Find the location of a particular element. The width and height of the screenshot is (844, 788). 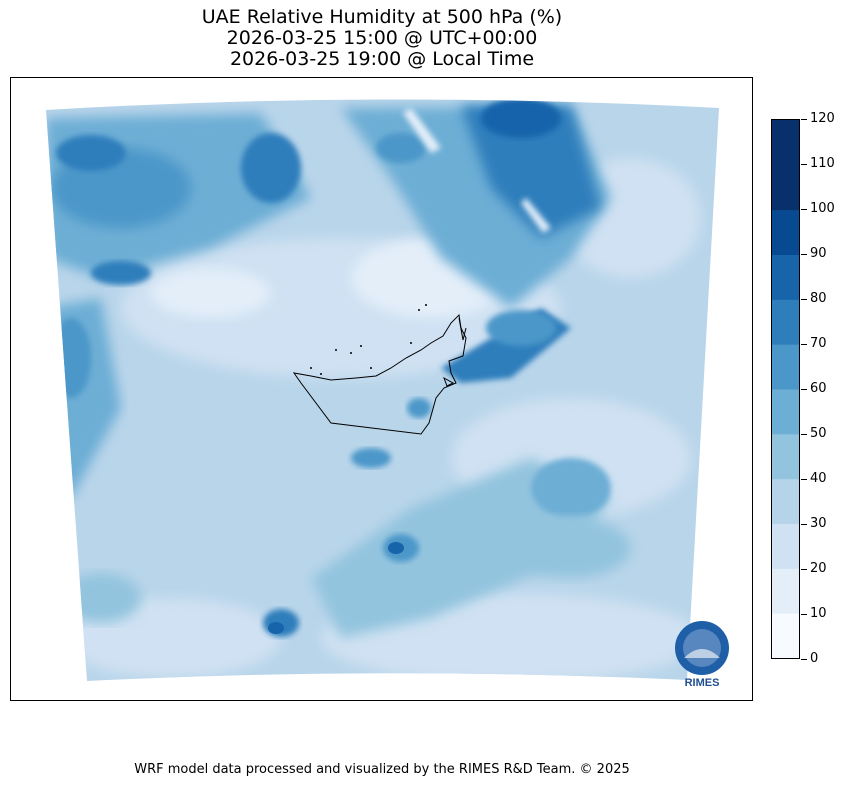

logo-inner is located at coordinates (702, 648).